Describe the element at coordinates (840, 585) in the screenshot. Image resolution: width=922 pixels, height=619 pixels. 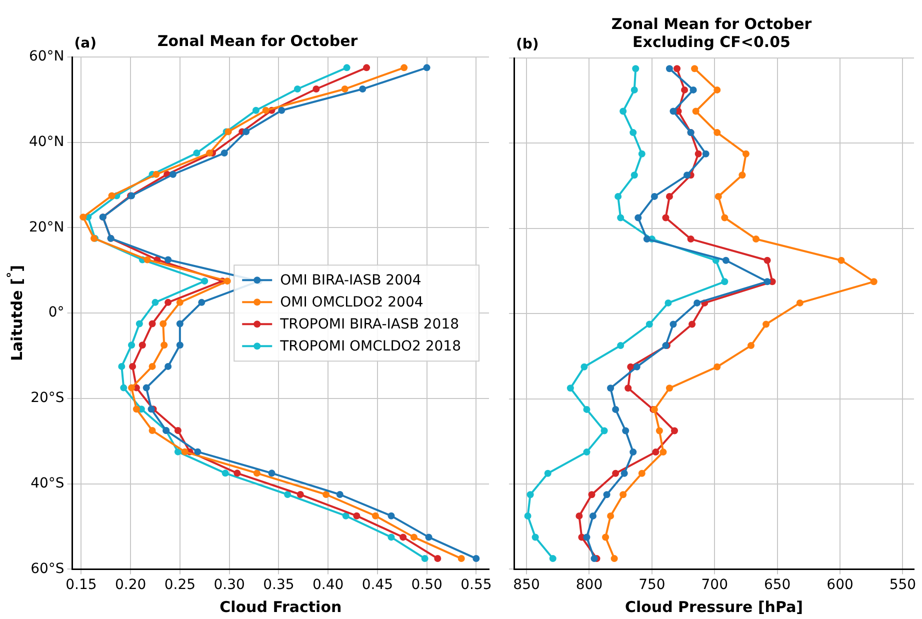
I see `x-tick-label: 600` at that location.